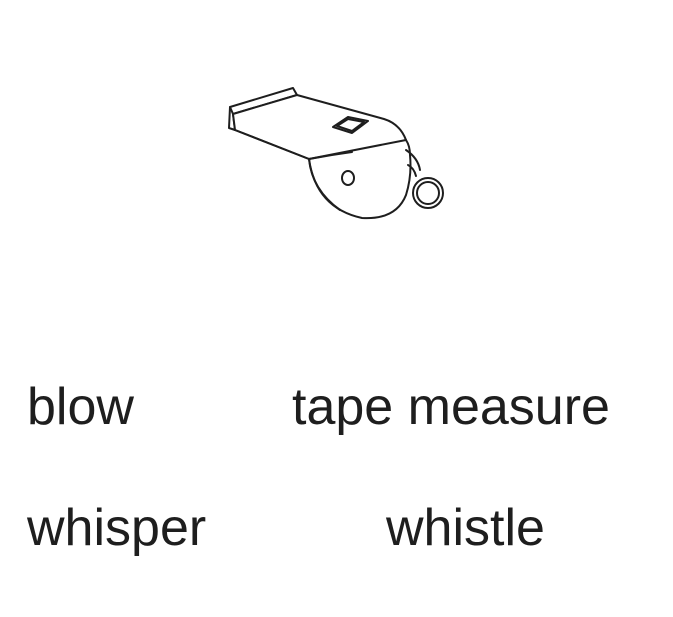 The width and height of the screenshot is (673, 617). Describe the element at coordinates (80, 407) in the screenshot. I see `choice-blow: blow` at that location.